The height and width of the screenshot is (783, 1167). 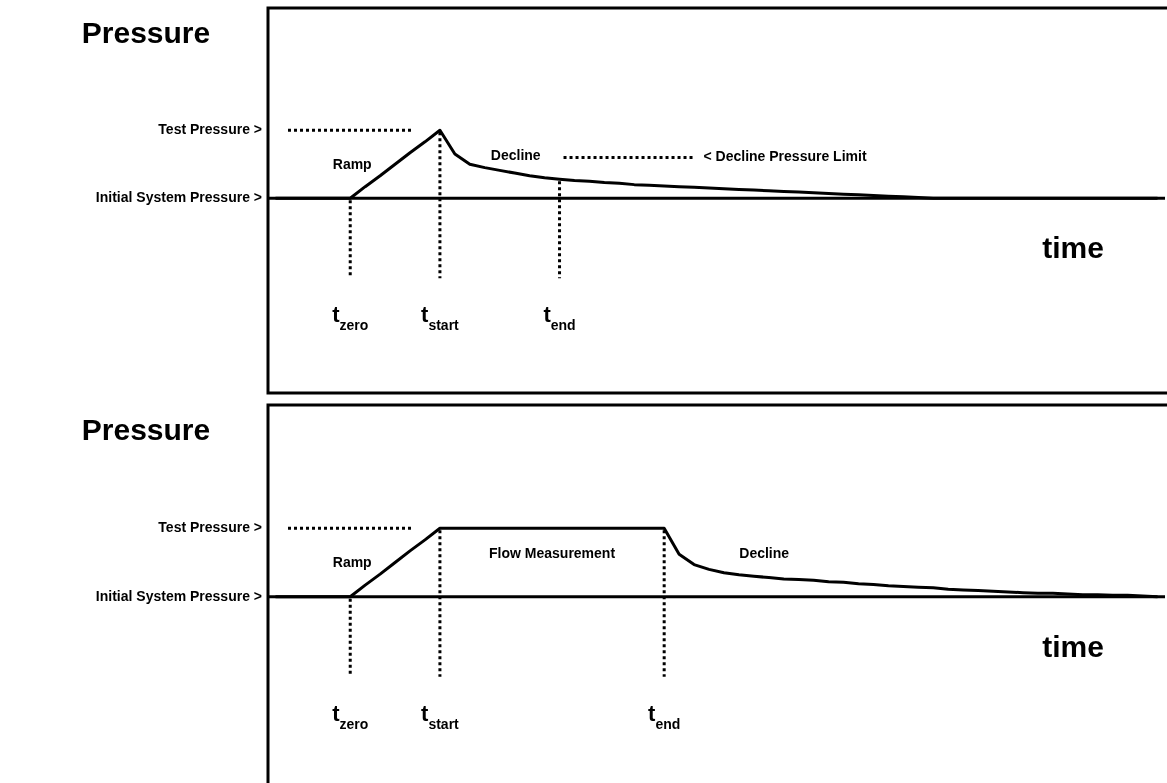 What do you see at coordinates (785, 156) in the screenshot?
I see `ref-line-label: < Decline Pressure Limit` at bounding box center [785, 156].